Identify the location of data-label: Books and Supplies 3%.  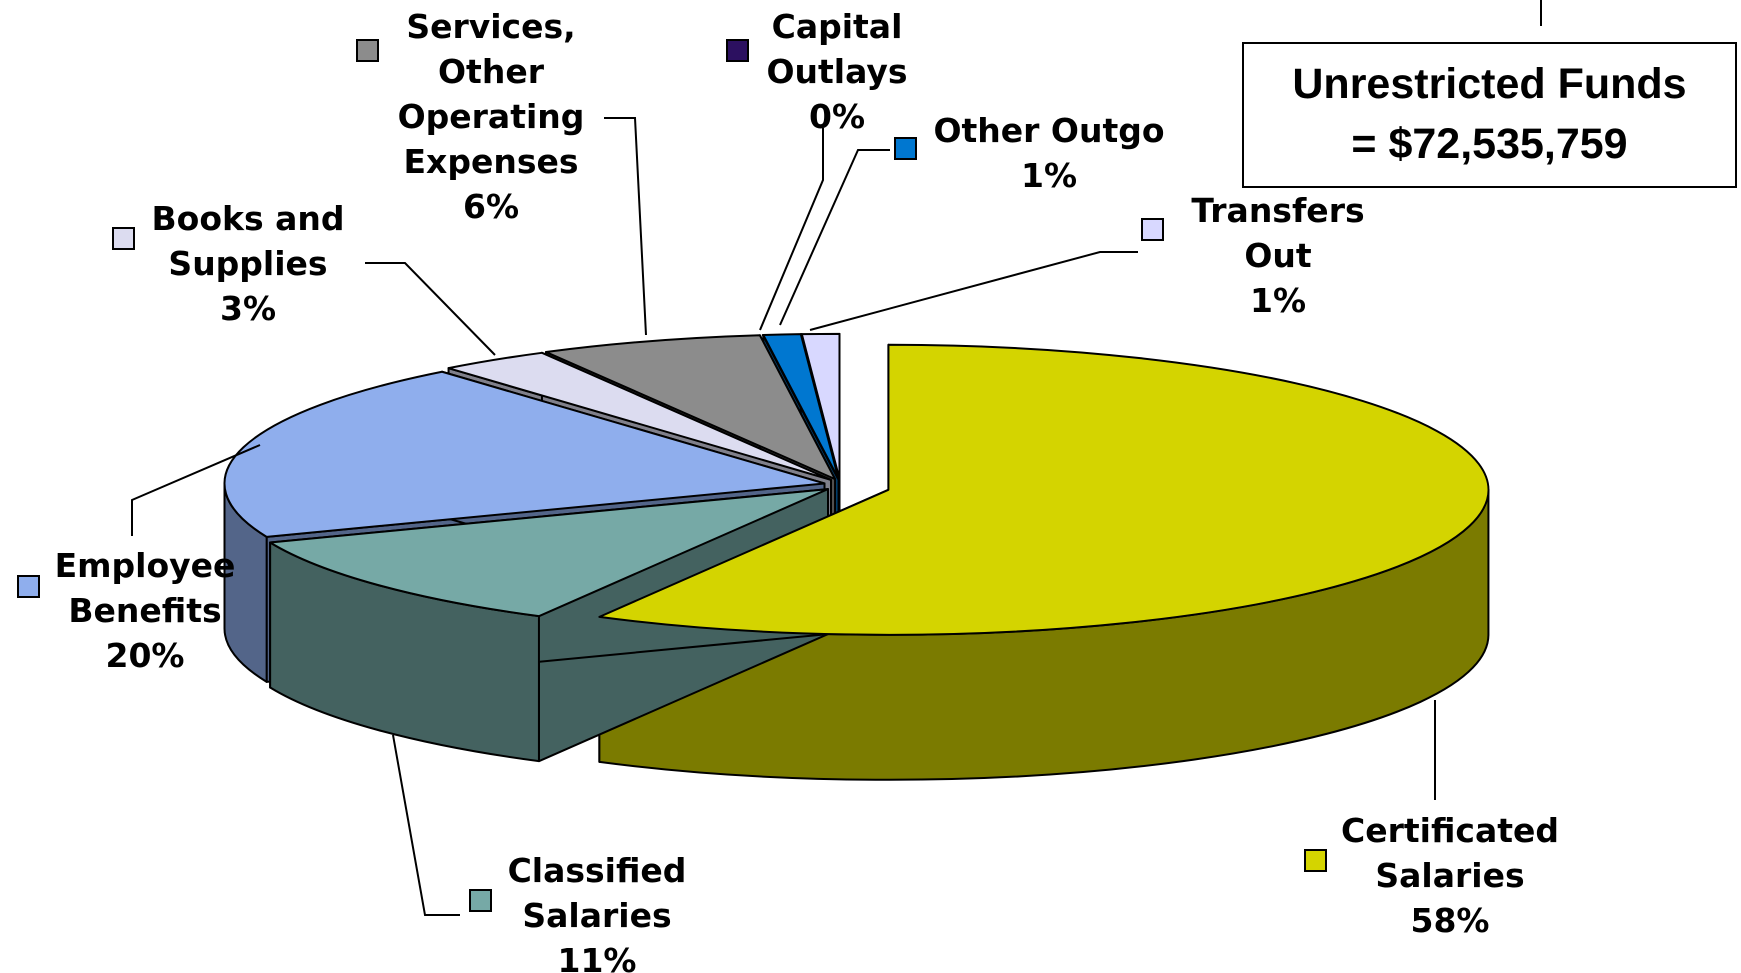
(248, 263).